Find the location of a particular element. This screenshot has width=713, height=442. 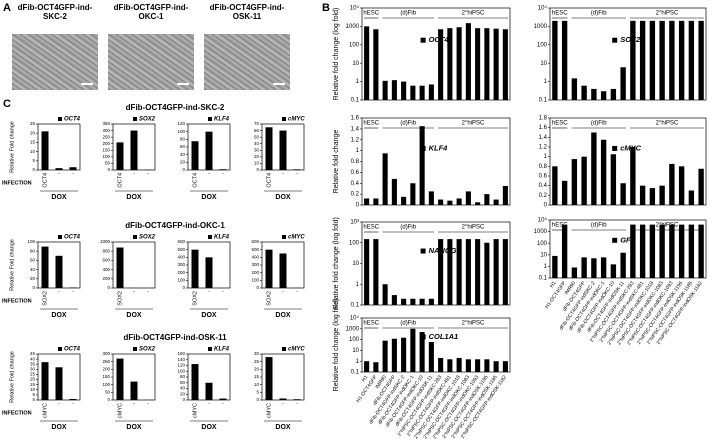

x-tick-label: OCT4 is located at coordinates (269, 180).